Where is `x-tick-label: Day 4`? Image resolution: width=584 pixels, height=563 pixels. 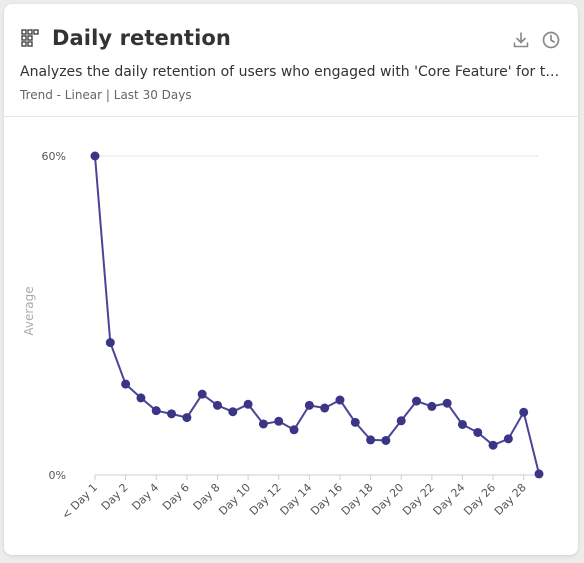 x-tick-label: Day 4 is located at coordinates (145, 497).